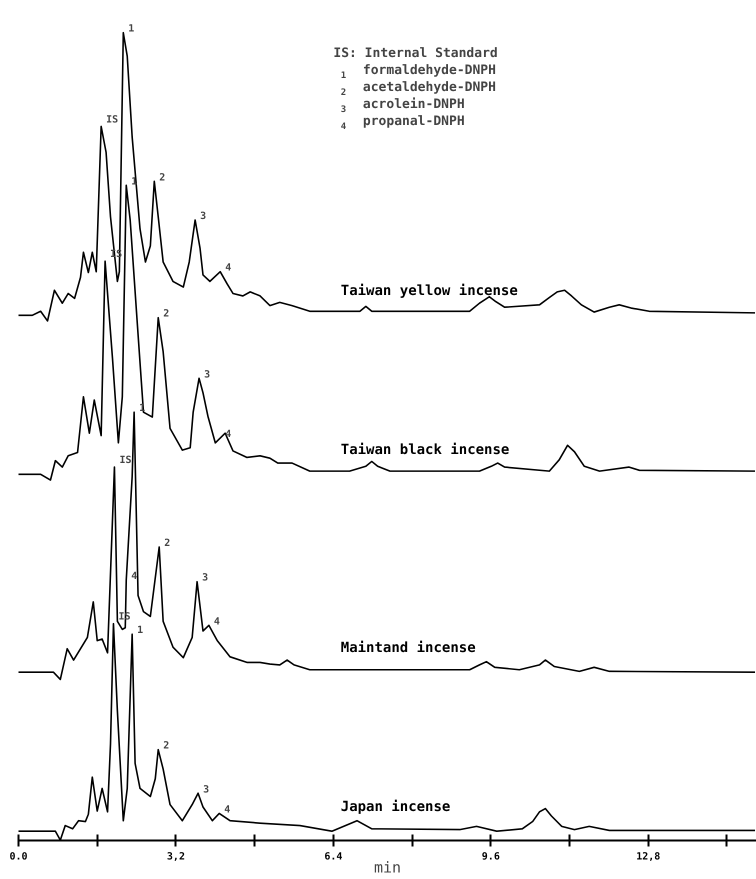 This screenshot has height=879, width=756. What do you see at coordinates (648, 857) in the screenshot?
I see `x-tick-label: 12,8` at bounding box center [648, 857].